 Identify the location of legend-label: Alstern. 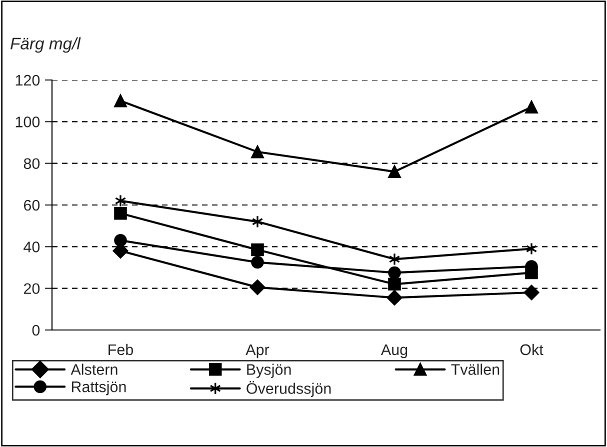
(94, 369).